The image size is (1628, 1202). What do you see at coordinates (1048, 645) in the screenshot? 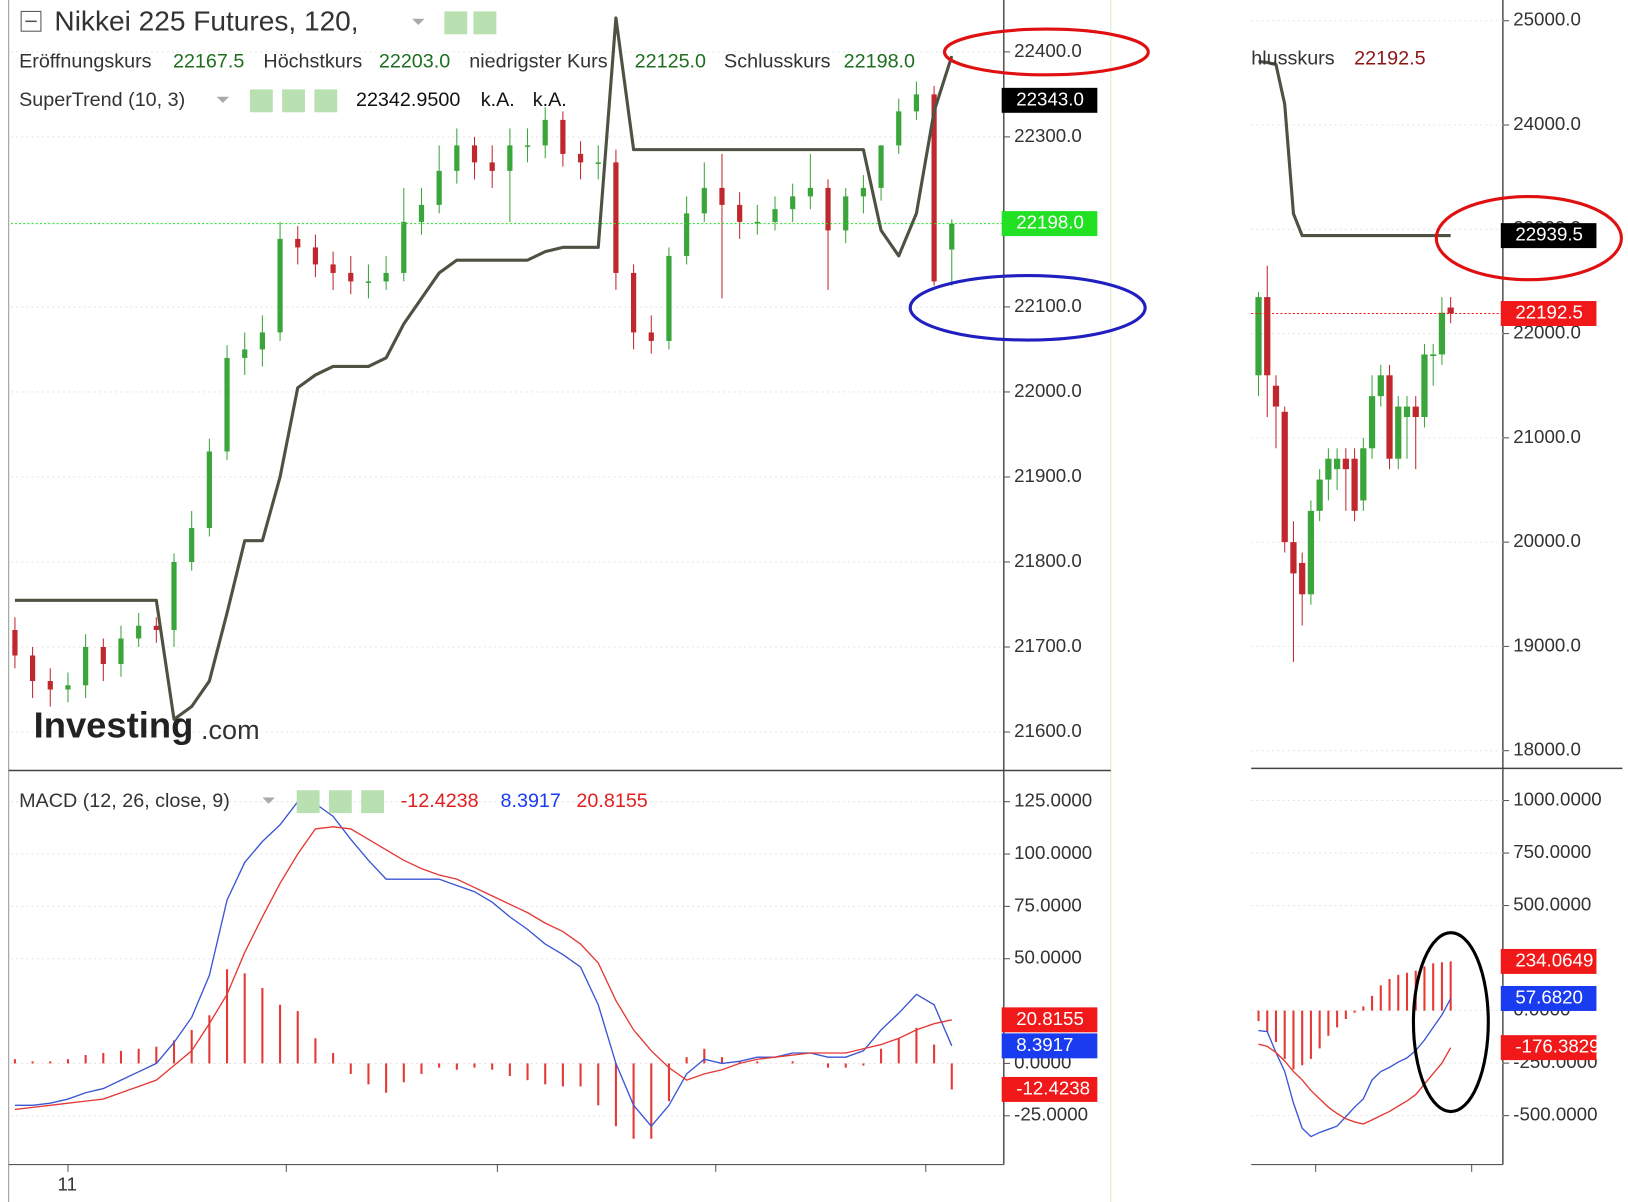
I see `y-tick-label: 21700.0` at bounding box center [1048, 645].